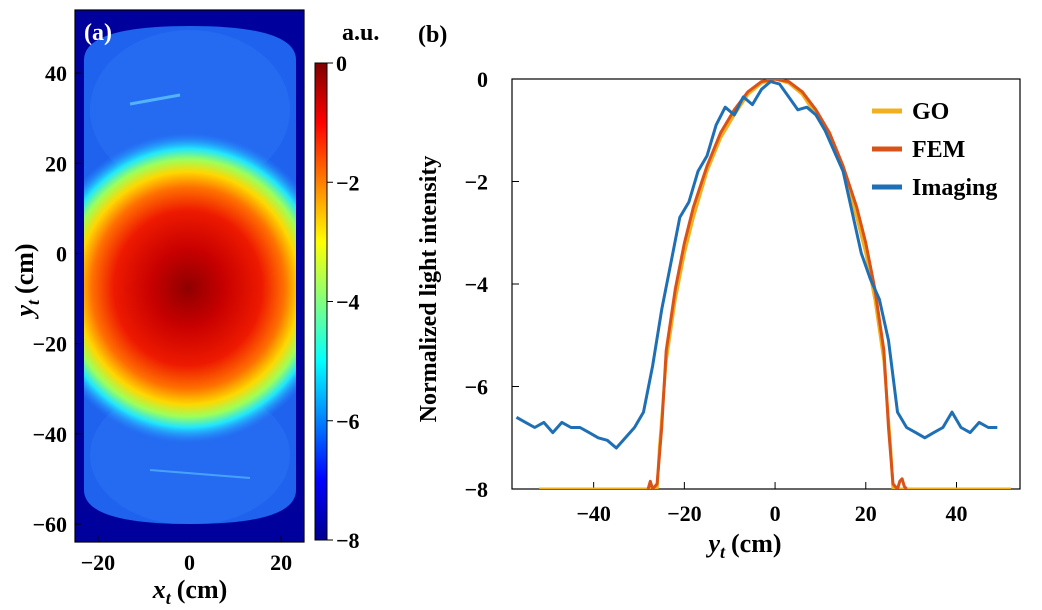 The height and width of the screenshot is (610, 1042). I want to click on line-plot-xlabel: yt (cm), so click(743, 545).